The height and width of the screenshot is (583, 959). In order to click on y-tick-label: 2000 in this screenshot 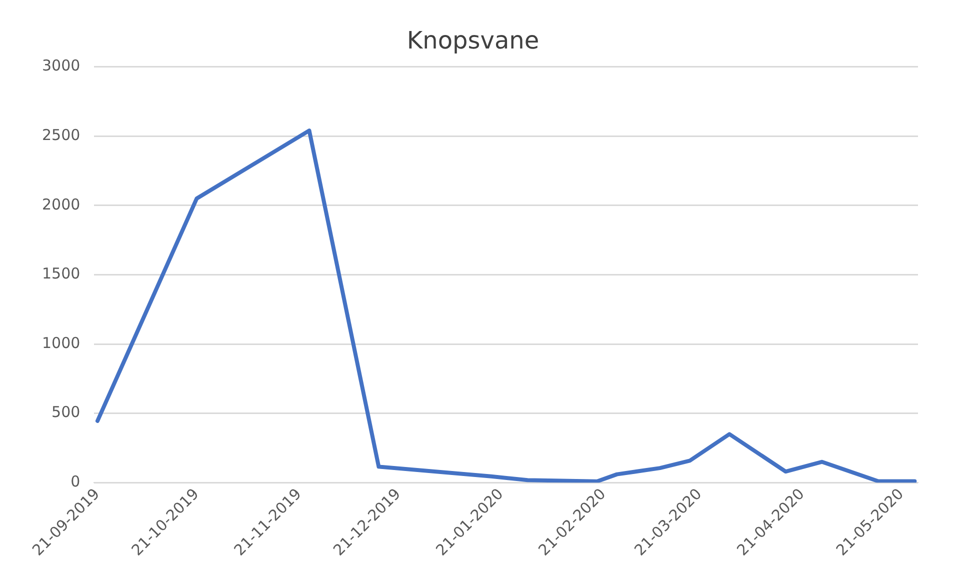, I will do `click(61, 204)`.